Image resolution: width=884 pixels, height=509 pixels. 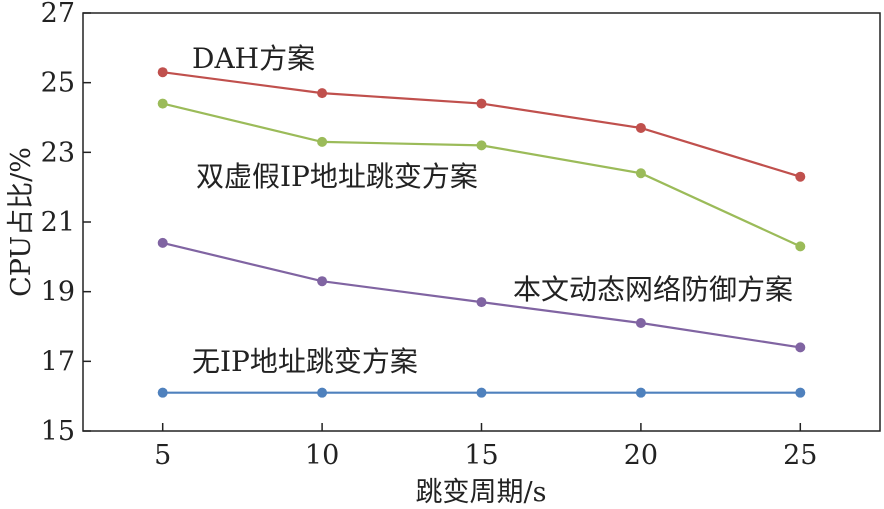 What do you see at coordinates (337, 176) in the screenshot?
I see `series-label: 双虚假IP地址跳变方案` at bounding box center [337, 176].